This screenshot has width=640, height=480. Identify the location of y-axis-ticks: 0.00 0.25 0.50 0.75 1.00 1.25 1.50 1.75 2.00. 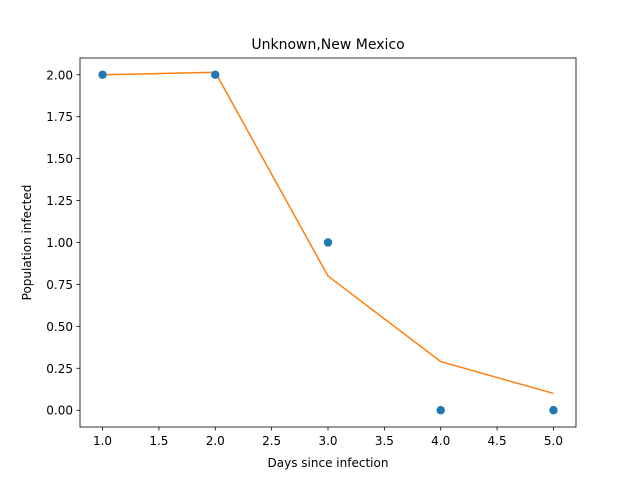
(63, 243).